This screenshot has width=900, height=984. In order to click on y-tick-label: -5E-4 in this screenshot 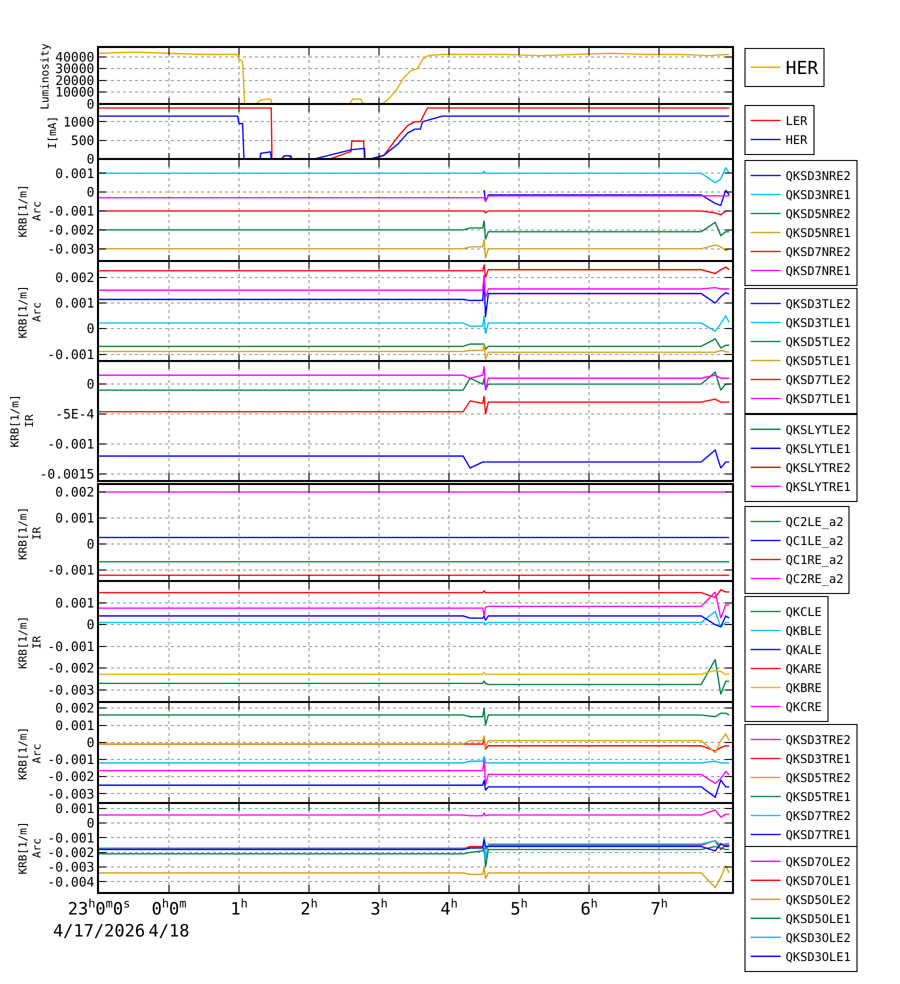, I will do `click(75, 415)`.